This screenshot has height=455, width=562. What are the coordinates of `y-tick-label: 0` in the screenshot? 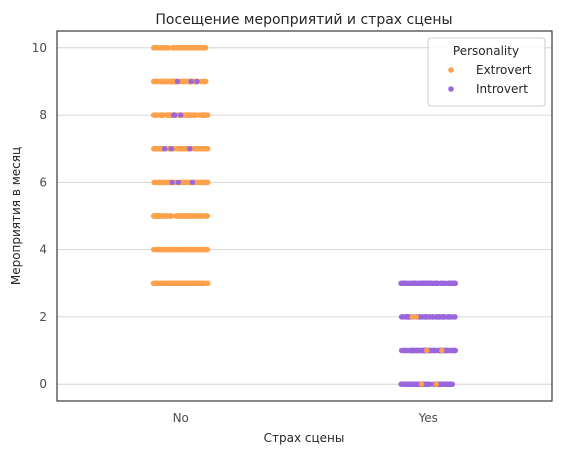 It's located at (43, 384).